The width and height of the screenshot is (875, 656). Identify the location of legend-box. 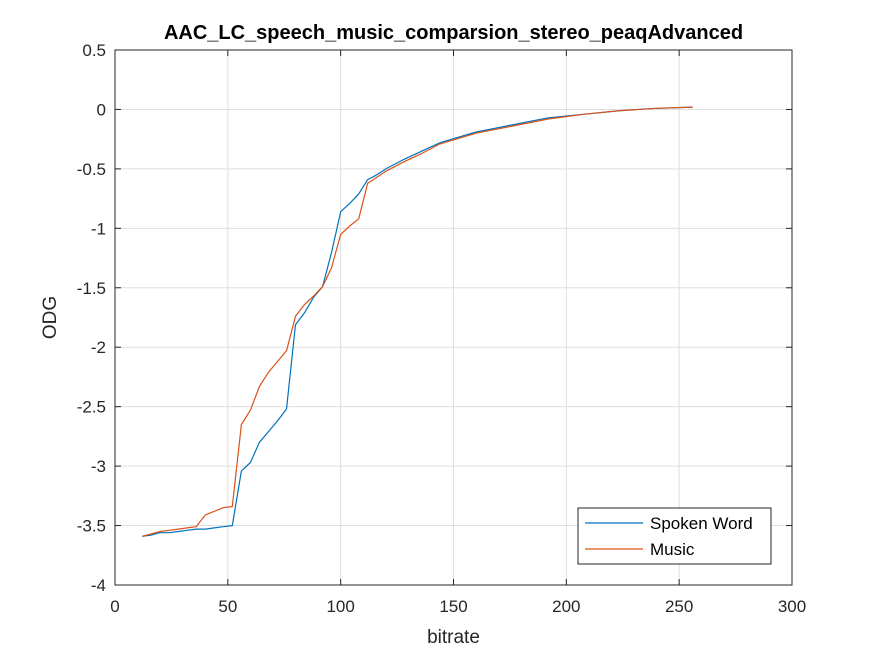
(674, 536).